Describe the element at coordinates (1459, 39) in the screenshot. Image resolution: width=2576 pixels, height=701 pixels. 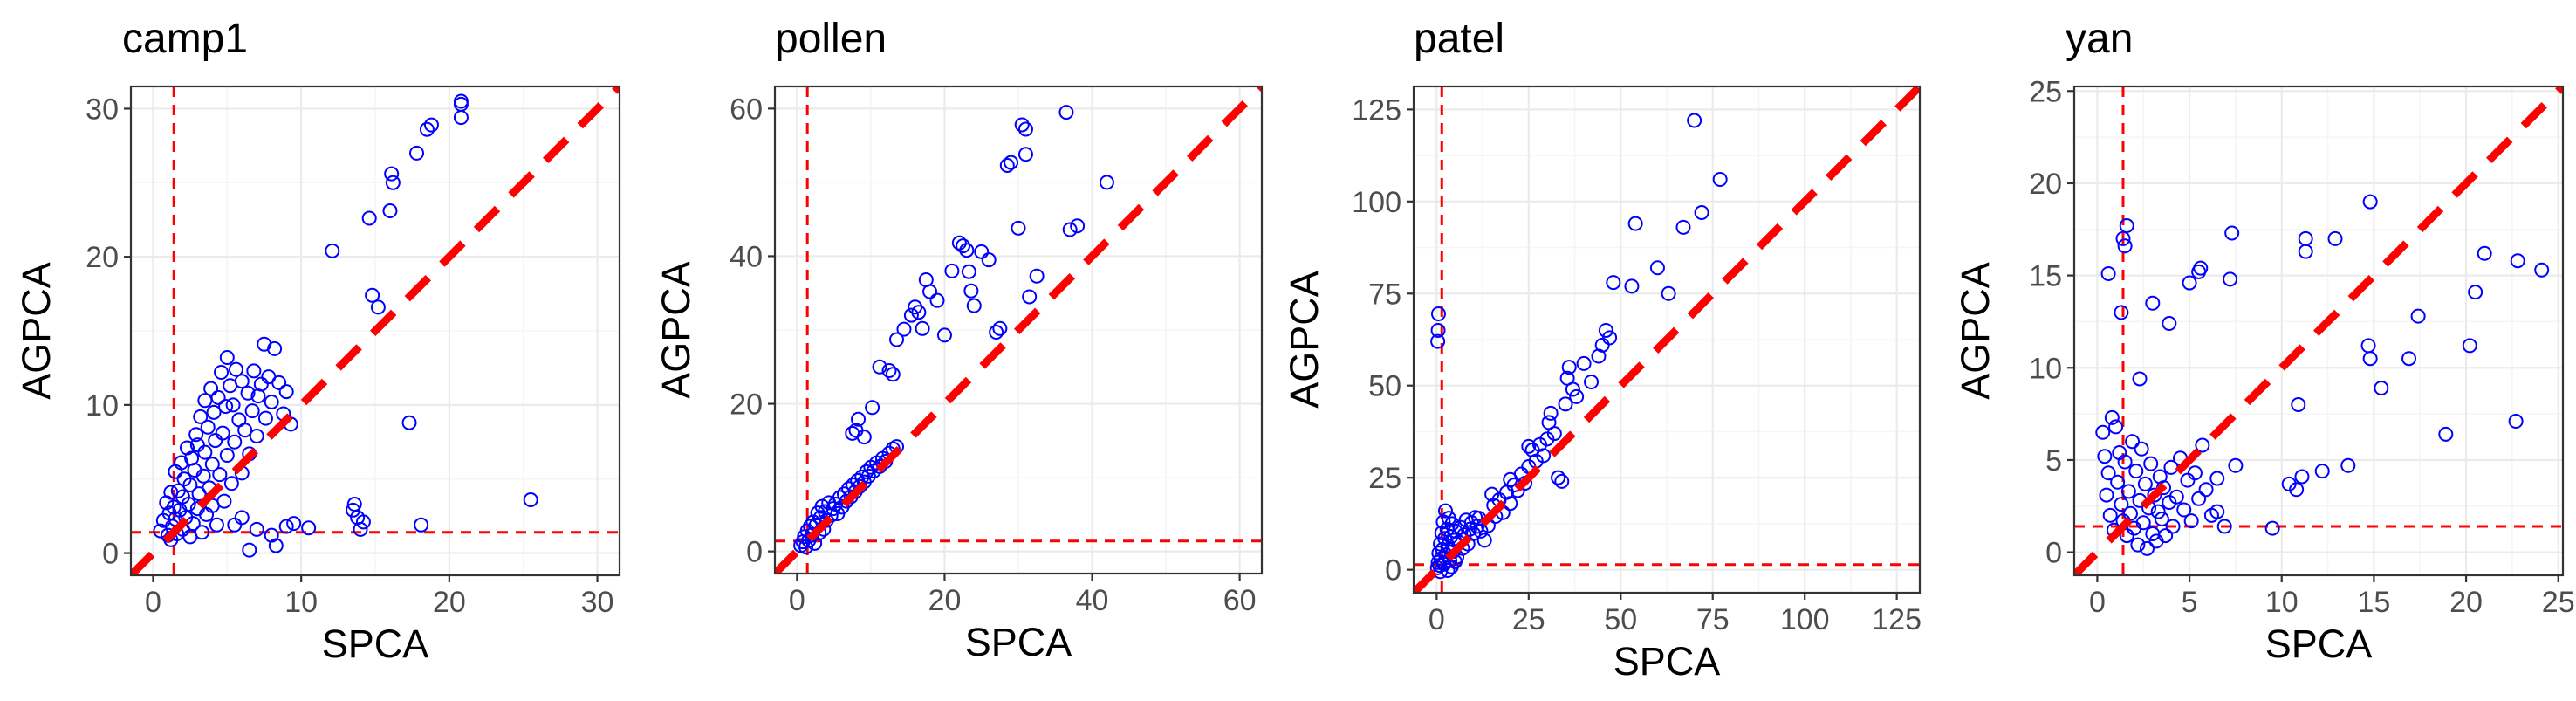
I see `panel-title: patel` at that location.